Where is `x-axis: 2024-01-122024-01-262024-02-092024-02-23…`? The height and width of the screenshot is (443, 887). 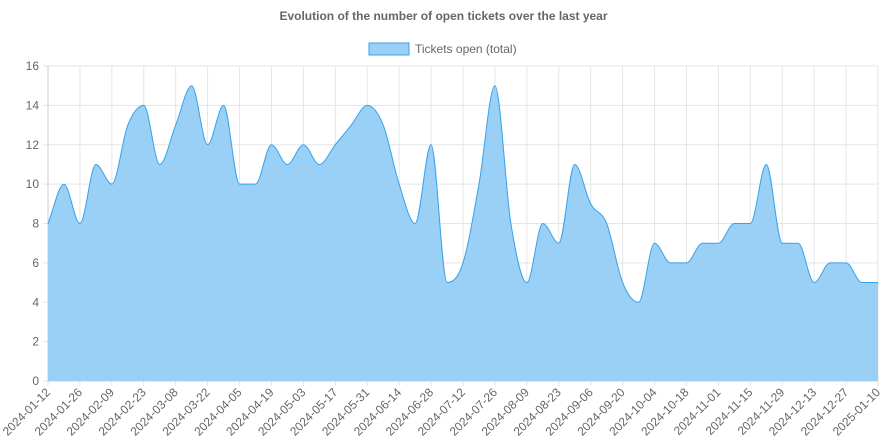 x-axis: 2024-01-122024-01-262024-02-092024-02-23… is located at coordinates (441, 412).